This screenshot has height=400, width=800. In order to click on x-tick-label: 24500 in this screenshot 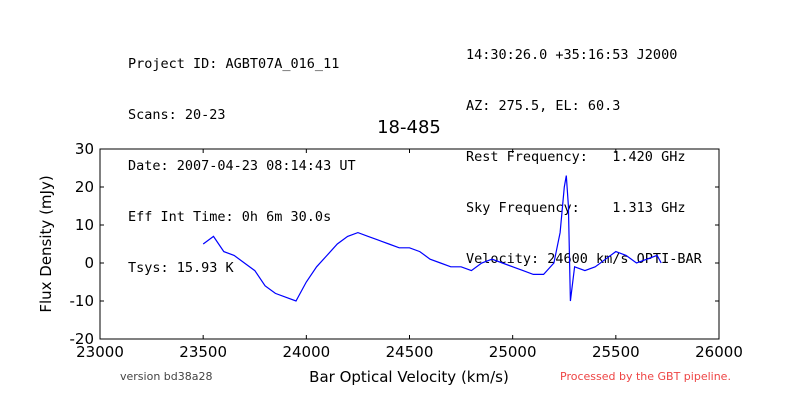, I will do `click(410, 352)`.